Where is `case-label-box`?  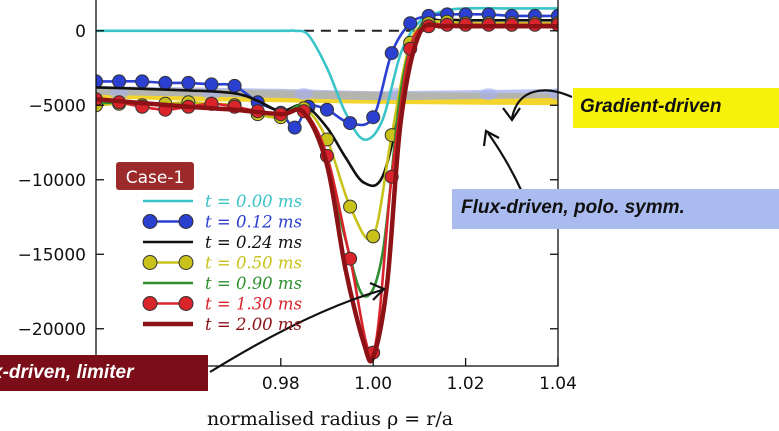
case-label-box is located at coordinates (155, 176).